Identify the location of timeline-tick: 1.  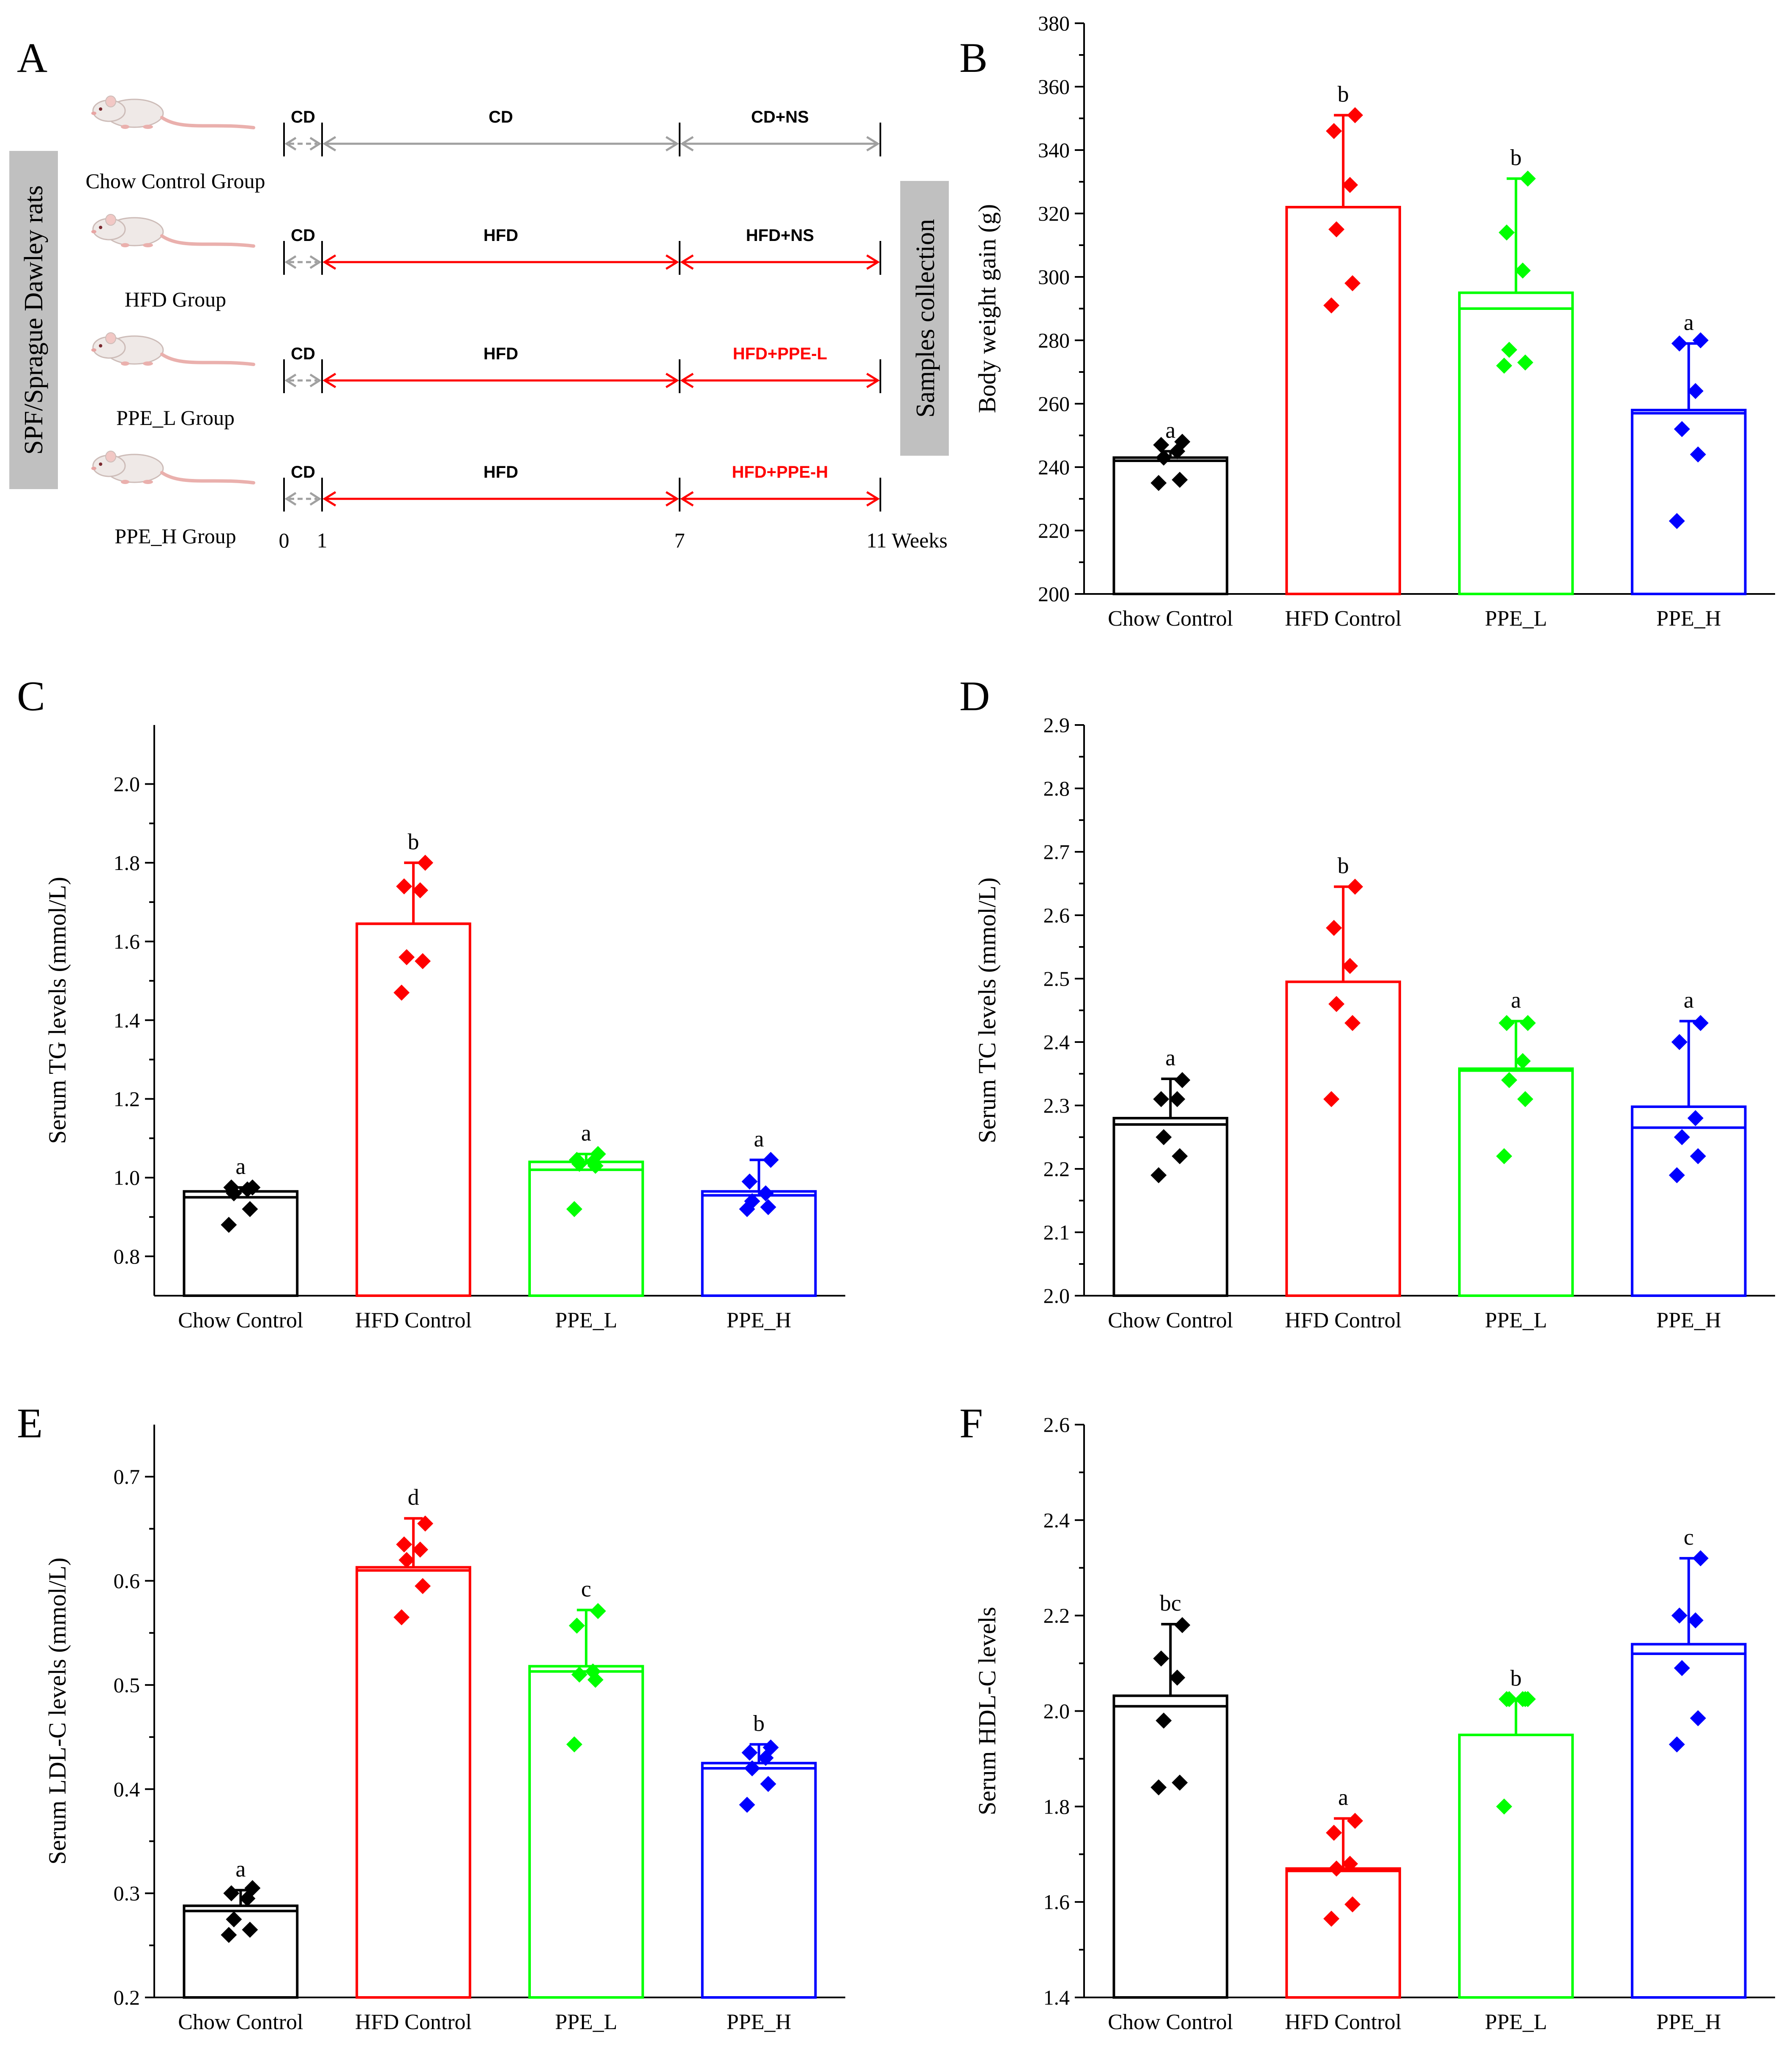
(322, 540).